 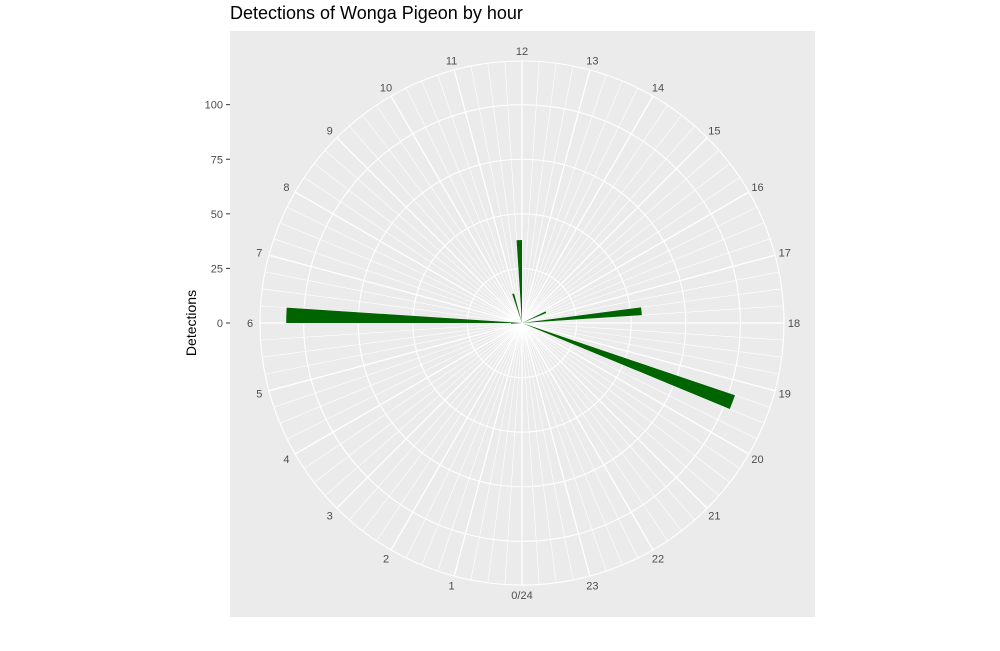 What do you see at coordinates (451, 61) in the screenshot?
I see `hour-label-11: 11` at bounding box center [451, 61].